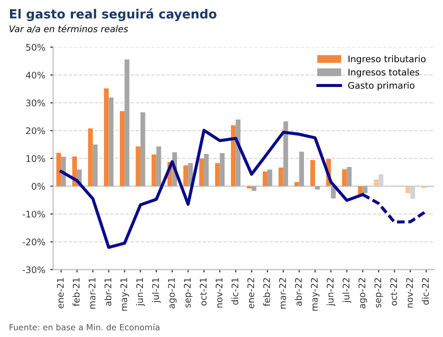 This screenshot has width=443, height=337. Describe the element at coordinates (298, 292) in the screenshot. I see `x-tick-label: abr-22` at that location.